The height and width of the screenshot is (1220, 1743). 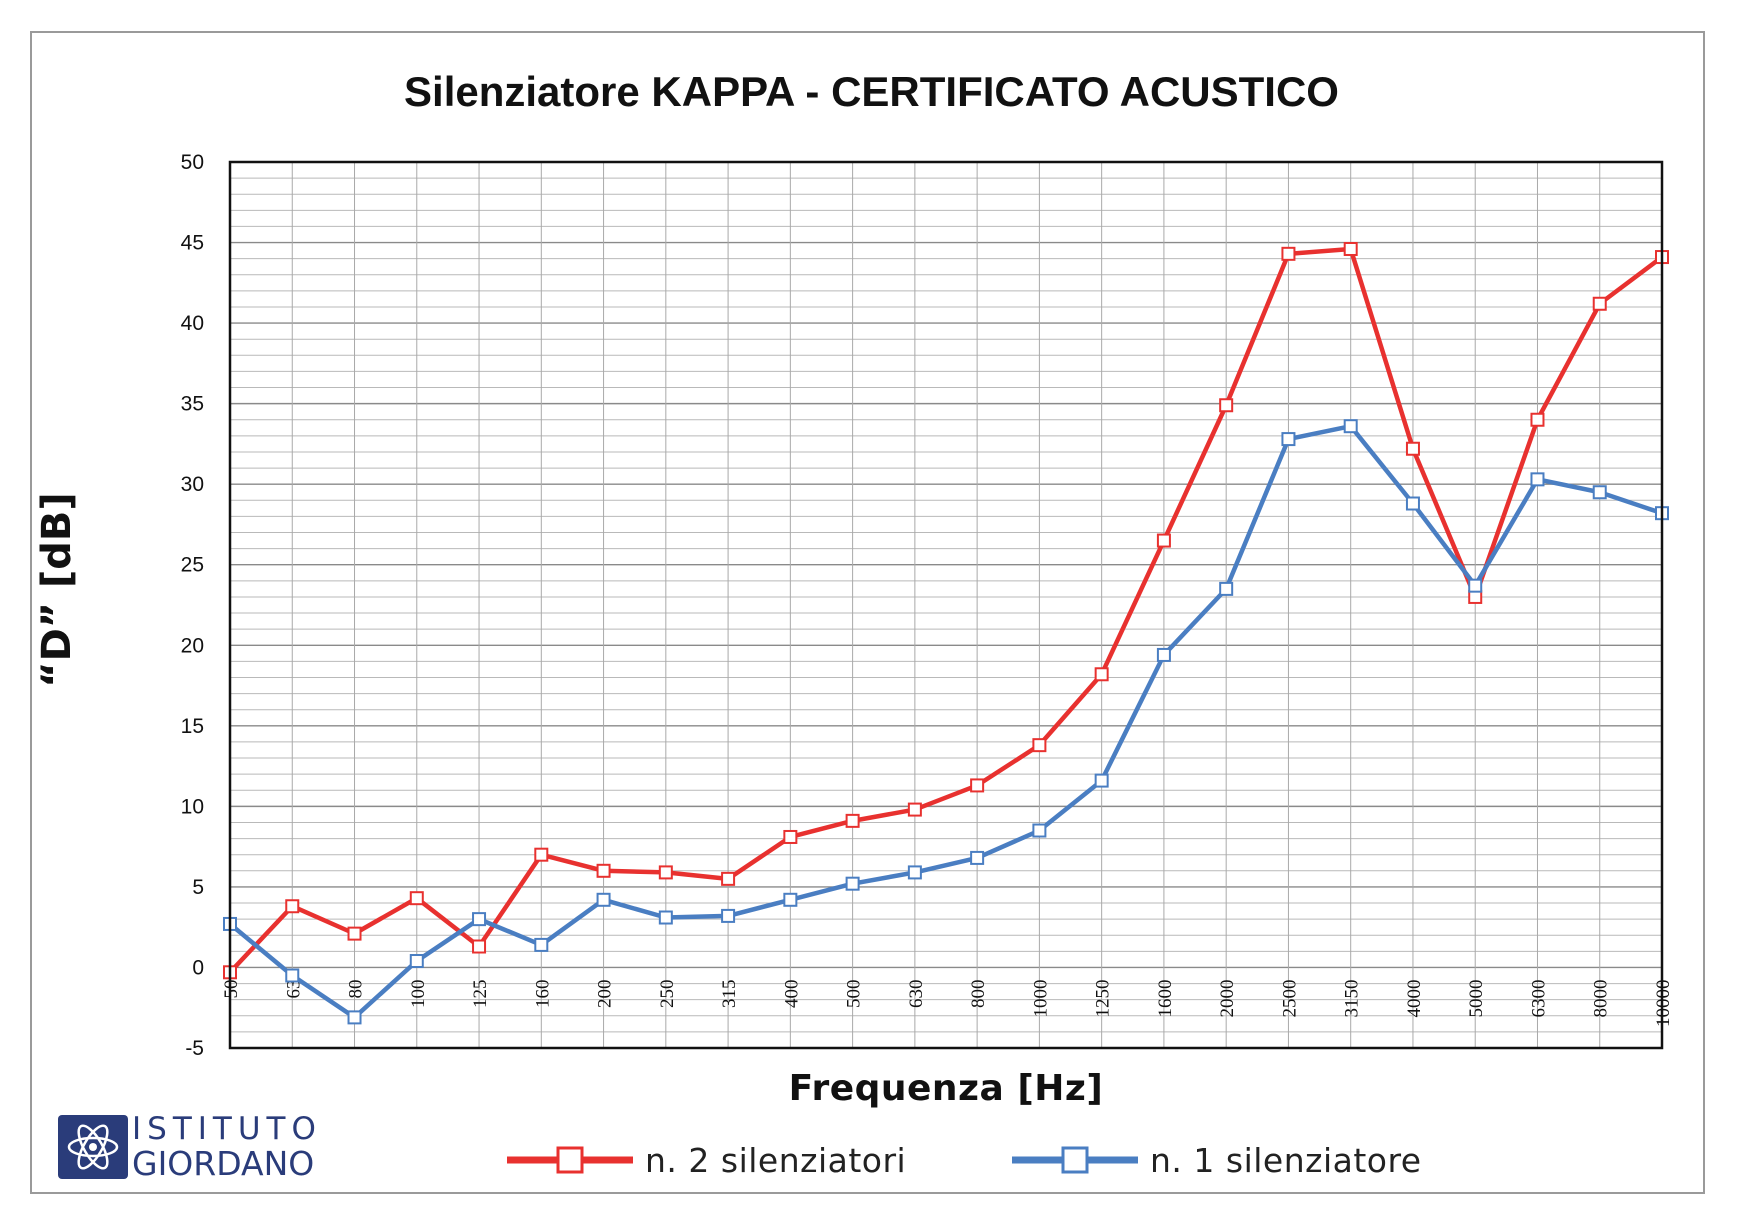 I want to click on x-tick-label: 160, so click(x=542, y=993).